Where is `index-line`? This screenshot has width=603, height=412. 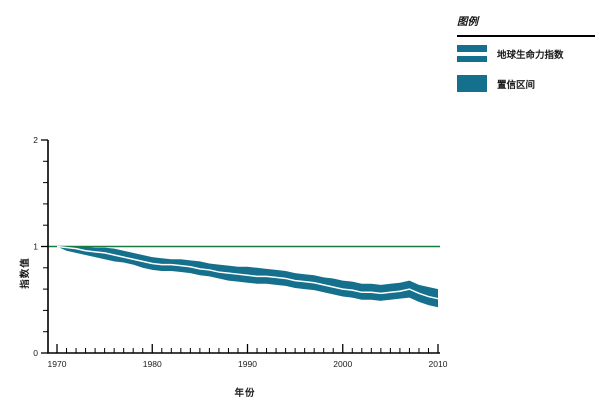 index-line is located at coordinates (247, 272).